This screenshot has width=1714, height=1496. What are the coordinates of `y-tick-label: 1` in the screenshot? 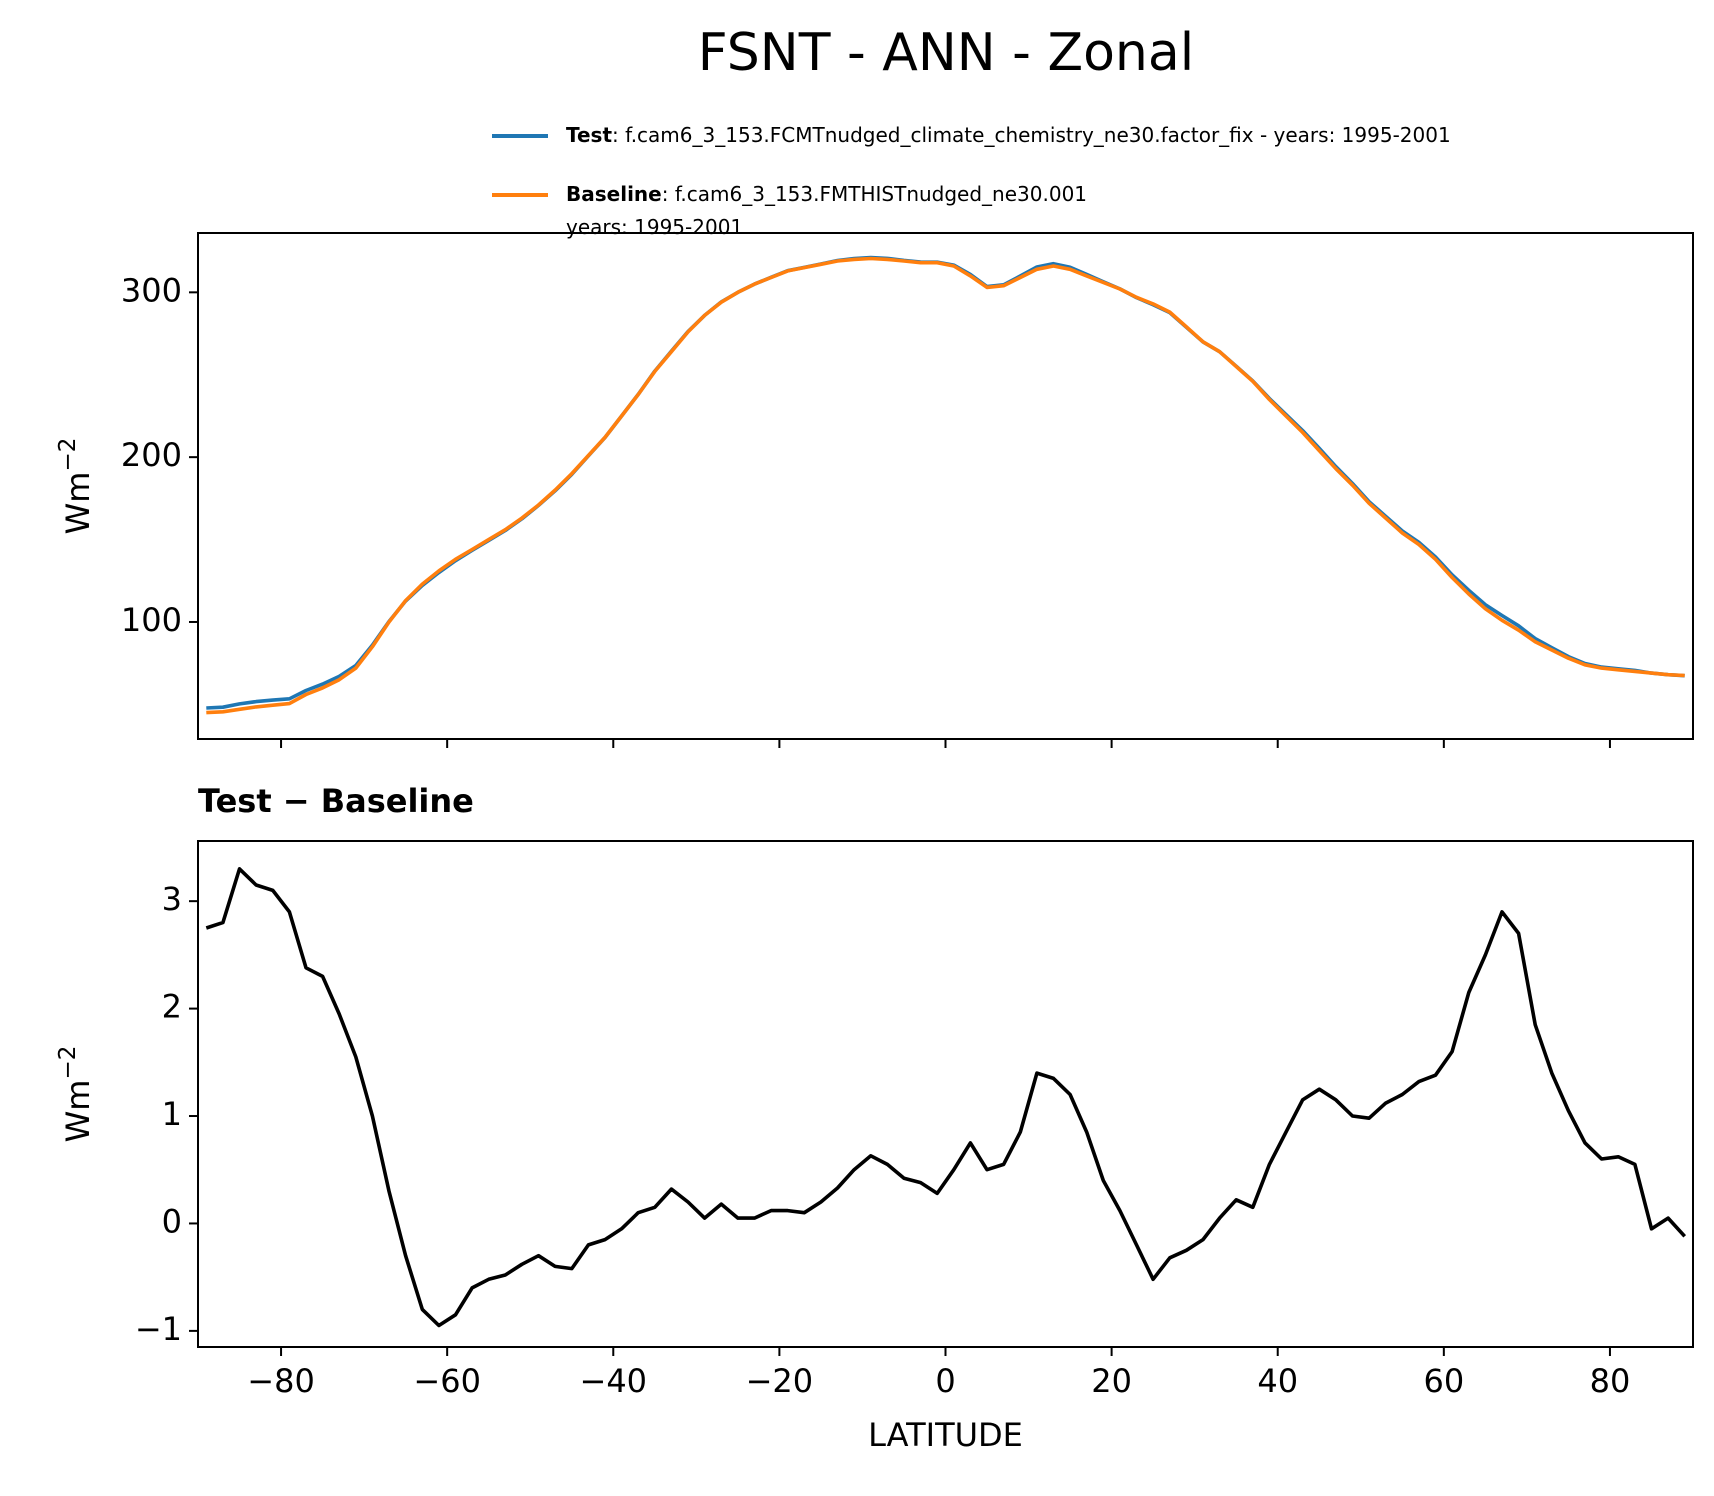 It's located at (172, 1114).